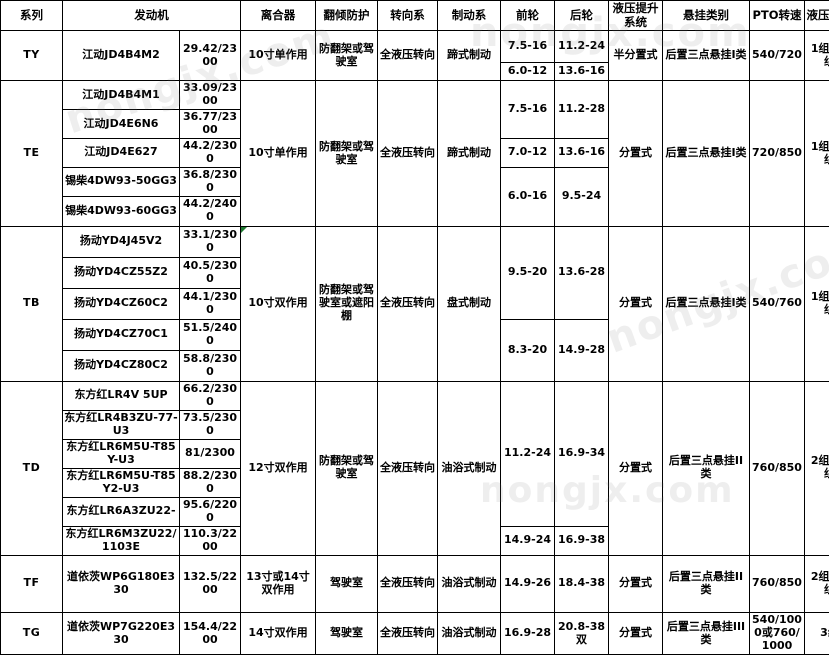  Describe the element at coordinates (121, 584) in the screenshot. I see `engine-model: 道依茨WP6G180E330` at that location.